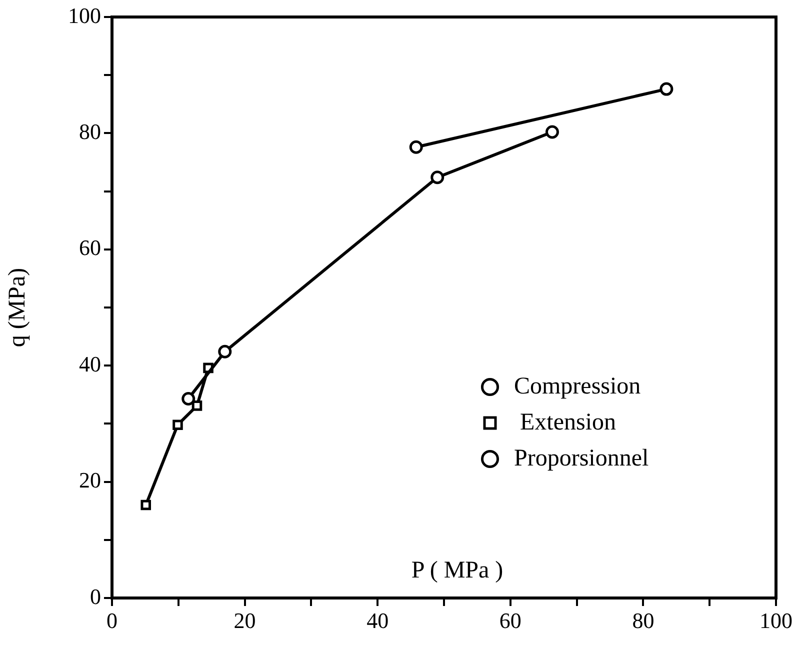  Describe the element at coordinates (581, 458) in the screenshot. I see `legend-label: Proporsionnel` at that location.